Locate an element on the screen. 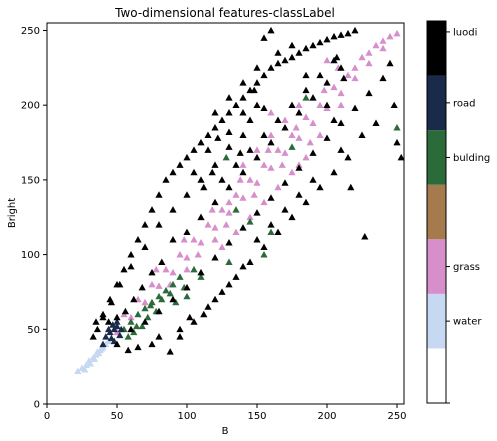  x-tick-label: 200 is located at coordinates (326, 416).